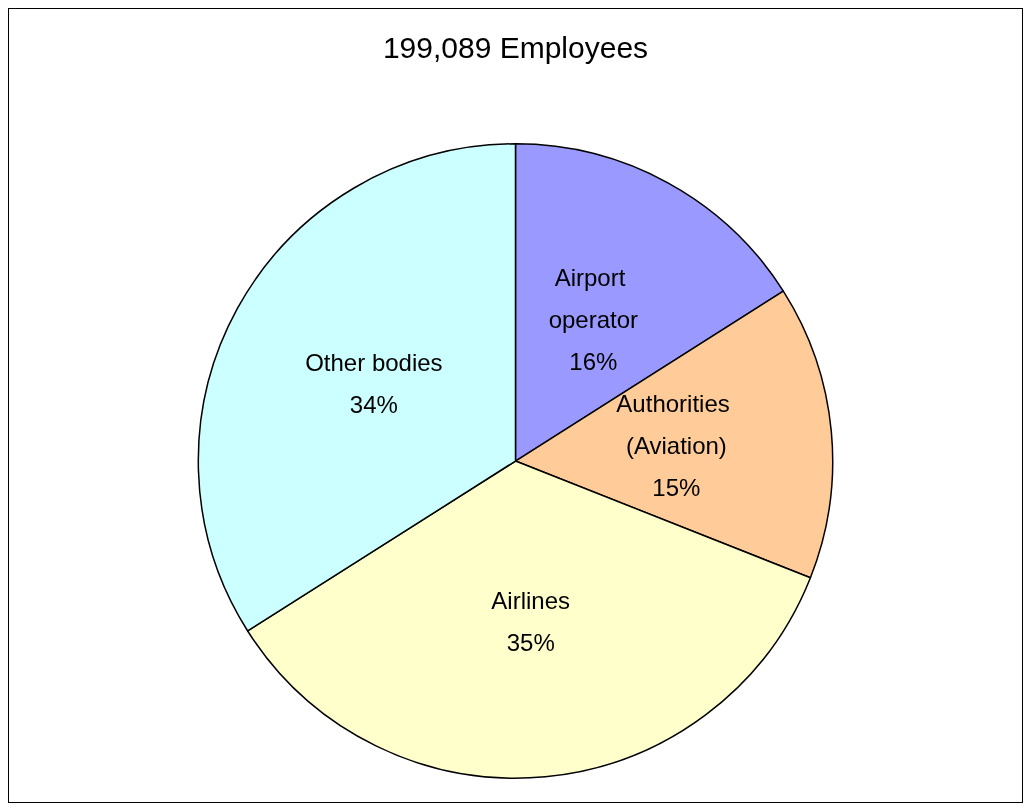 This screenshot has width=1031, height=811. What do you see at coordinates (676, 488) in the screenshot?
I see `data-label: 15%` at bounding box center [676, 488].